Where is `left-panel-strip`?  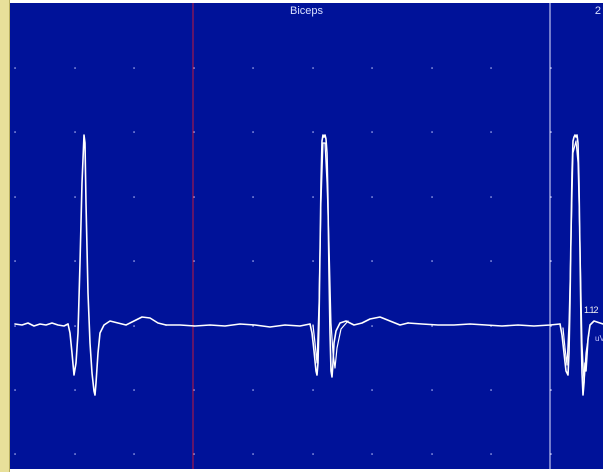 left-panel-strip is located at coordinates (5, 236).